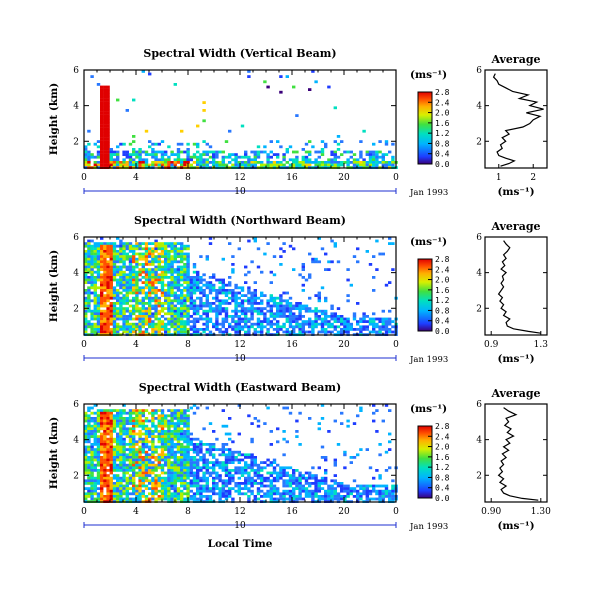  I want to click on average-x-tick-label: 0.9, so click(491, 345).